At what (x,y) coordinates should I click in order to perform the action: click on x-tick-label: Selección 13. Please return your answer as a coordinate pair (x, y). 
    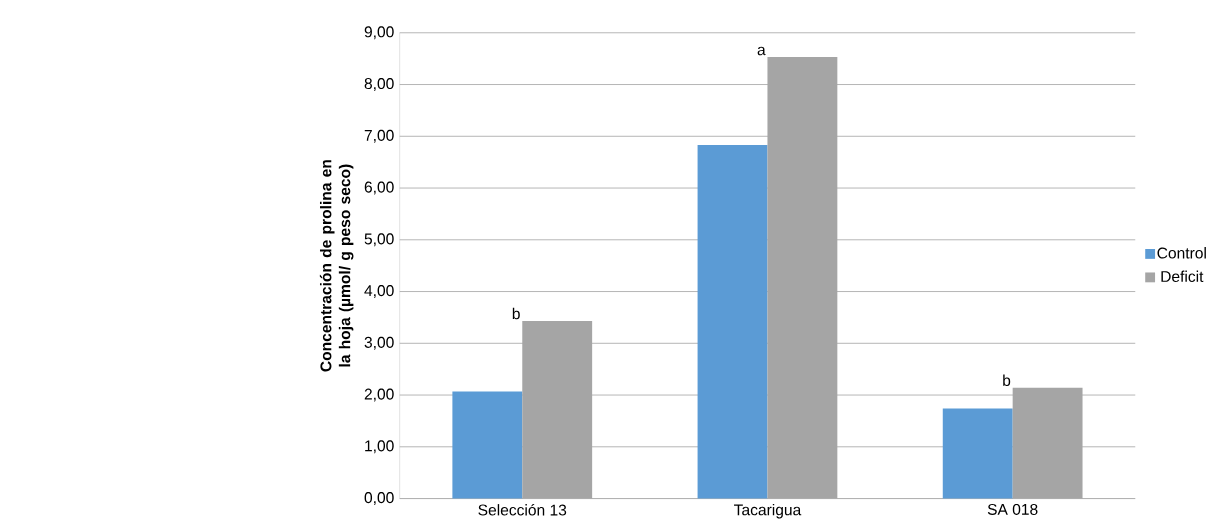
    Looking at the image, I should click on (522, 510).